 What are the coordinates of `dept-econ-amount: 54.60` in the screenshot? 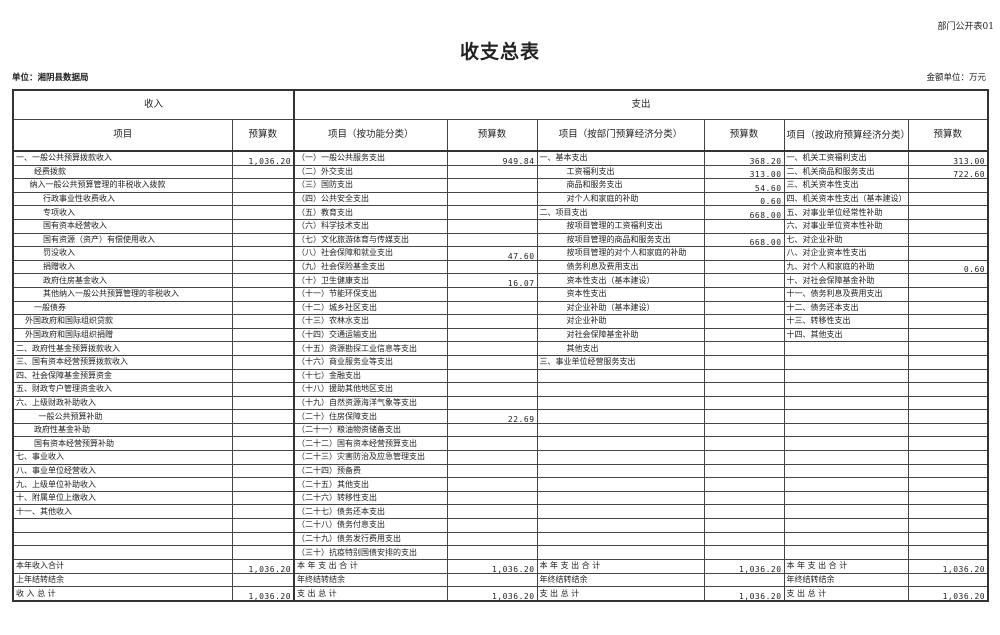 It's located at (744, 185).